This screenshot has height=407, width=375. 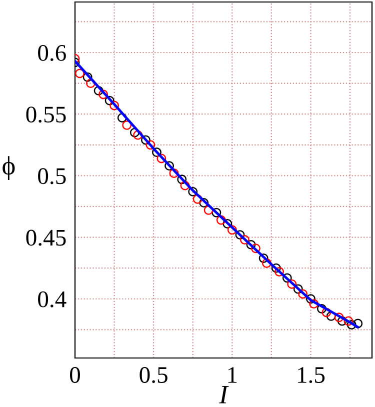 What do you see at coordinates (46, 114) in the screenshot?
I see `y-tick-label: 0.55` at bounding box center [46, 114].